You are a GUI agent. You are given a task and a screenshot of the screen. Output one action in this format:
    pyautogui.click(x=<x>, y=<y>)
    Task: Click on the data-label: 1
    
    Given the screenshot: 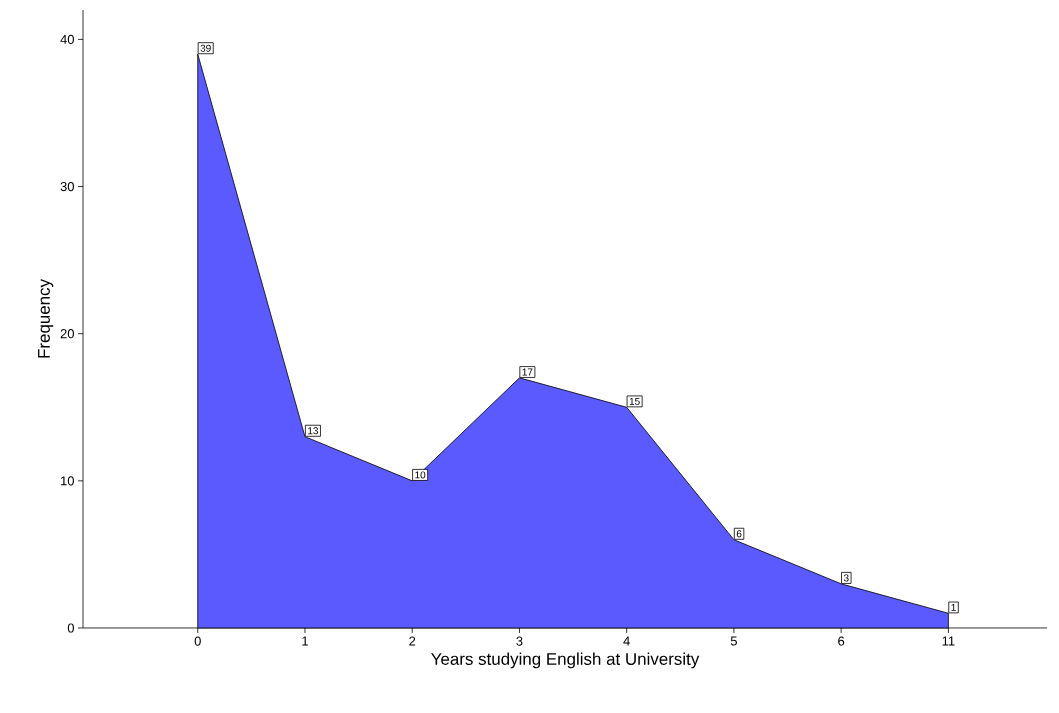 What is the action you would take?
    pyautogui.click(x=953, y=607)
    